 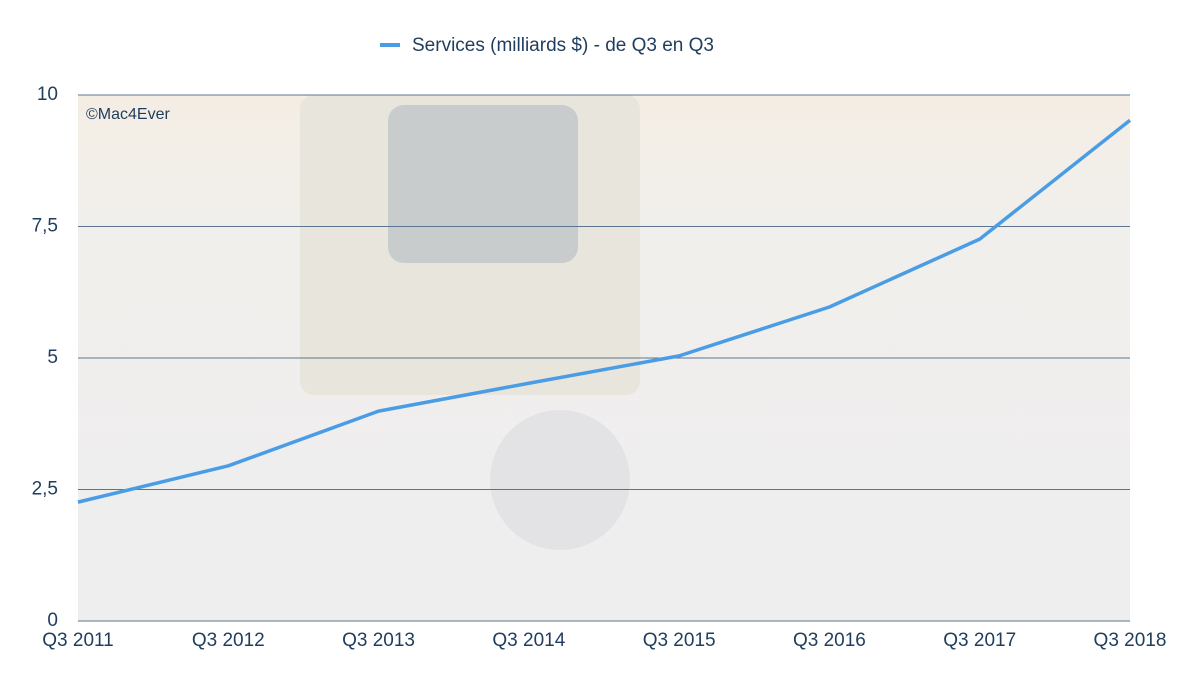 I want to click on x-tick-label: Q3 2018, so click(x=1130, y=640).